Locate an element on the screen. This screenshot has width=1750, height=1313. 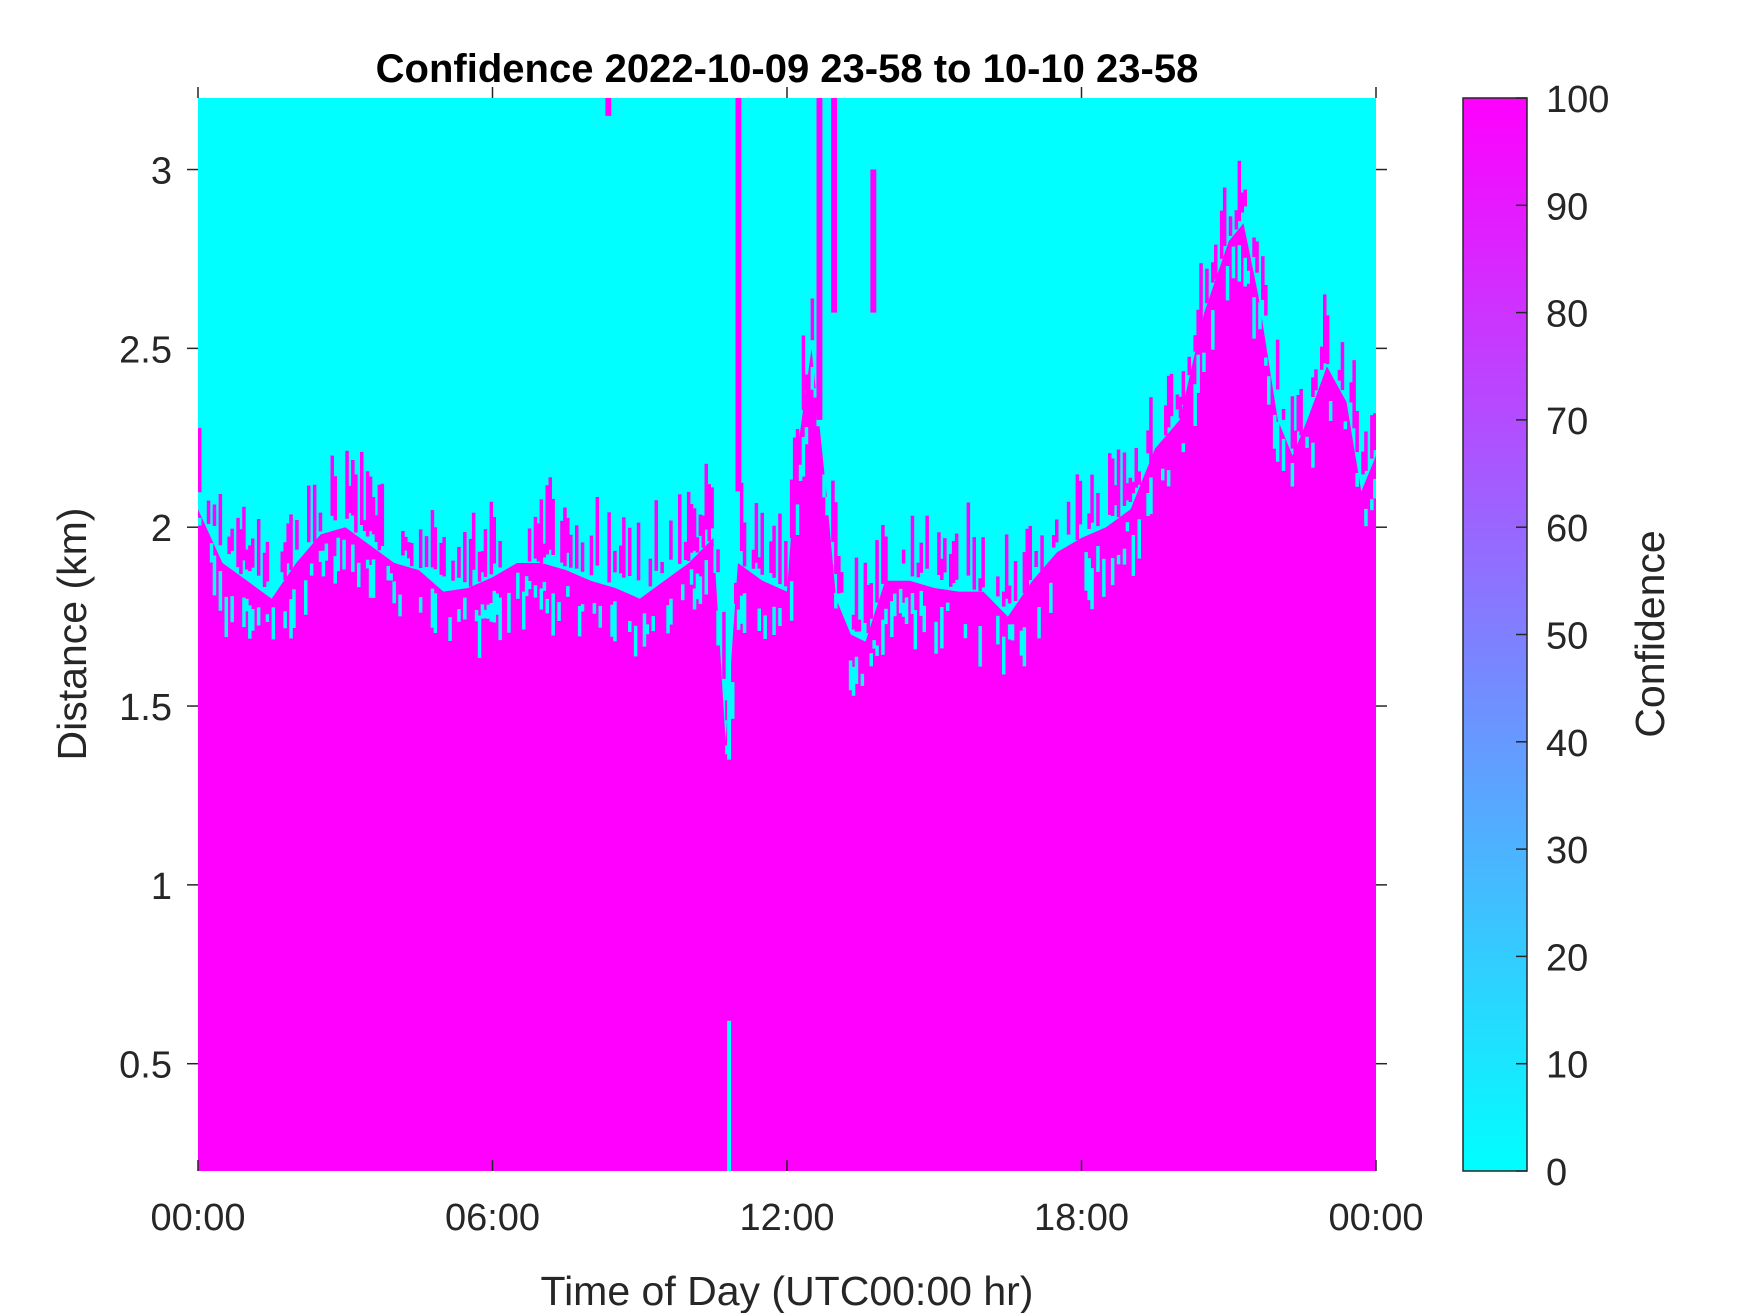
x-tick-label: 06:00 is located at coordinates (492, 1218).